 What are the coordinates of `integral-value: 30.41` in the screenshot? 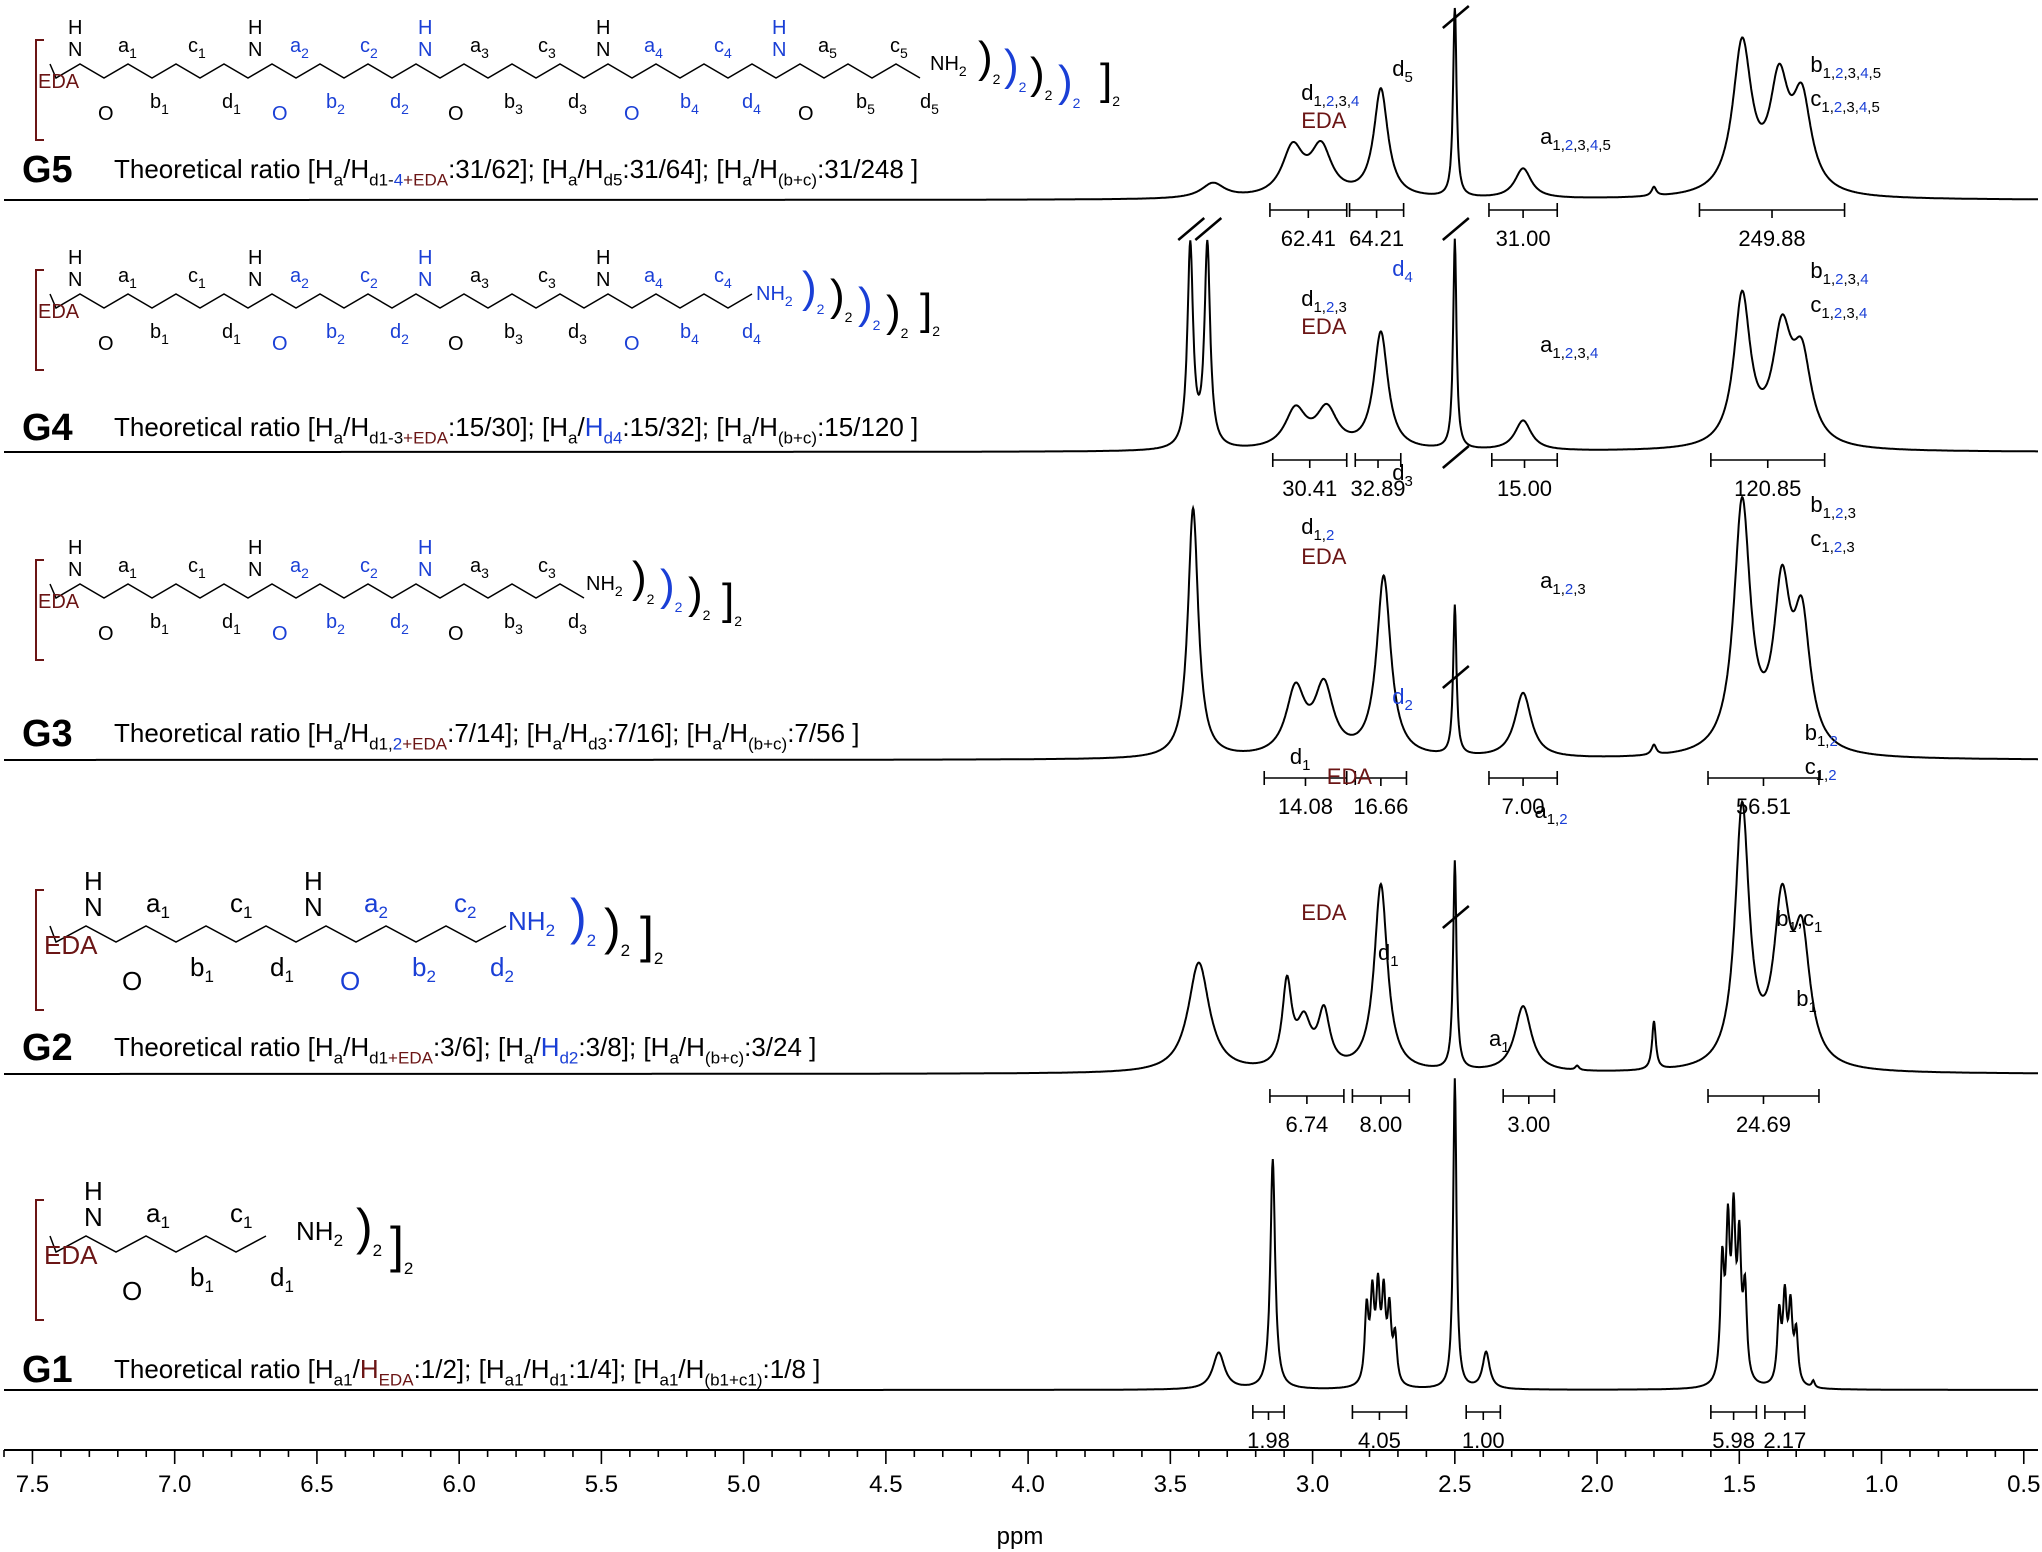 It's located at (1309, 488).